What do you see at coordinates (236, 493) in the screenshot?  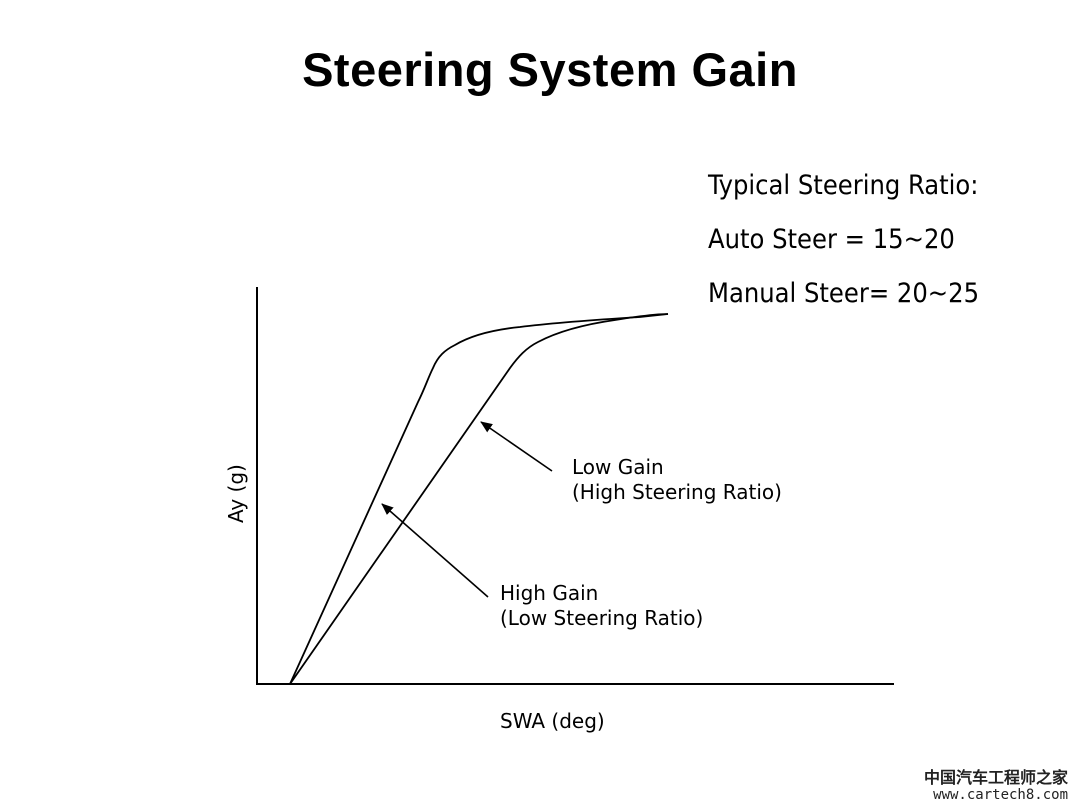 I see `y-axis-label: Ay (g)` at bounding box center [236, 493].